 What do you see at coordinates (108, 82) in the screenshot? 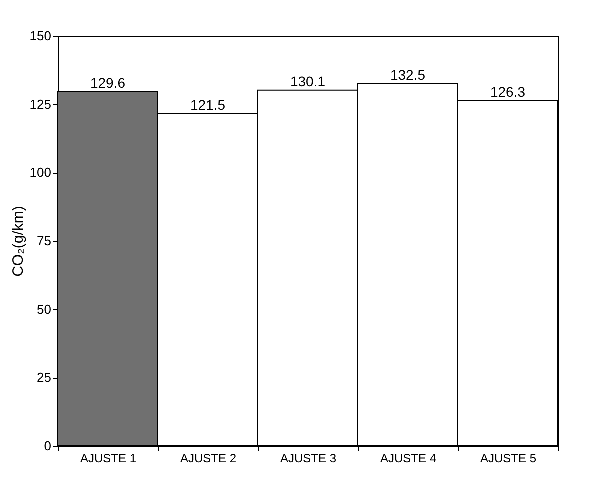
I see `data-label: 129.6` at bounding box center [108, 82].